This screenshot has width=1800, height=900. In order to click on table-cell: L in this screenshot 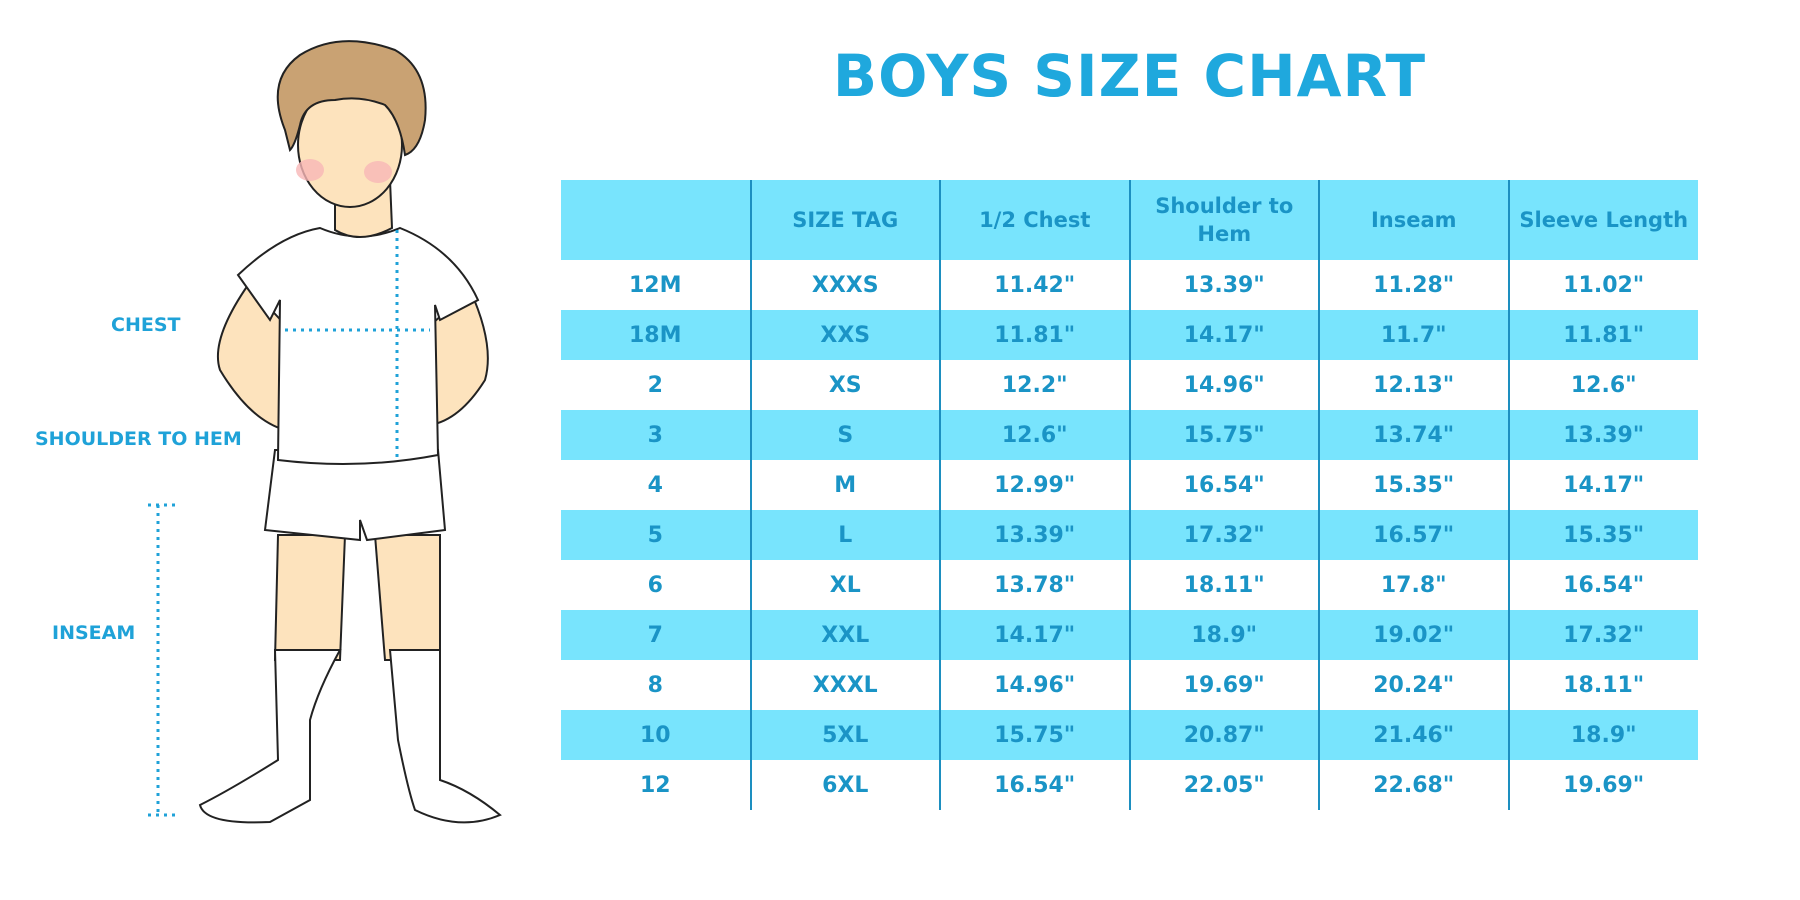, I will do `click(844, 535)`.